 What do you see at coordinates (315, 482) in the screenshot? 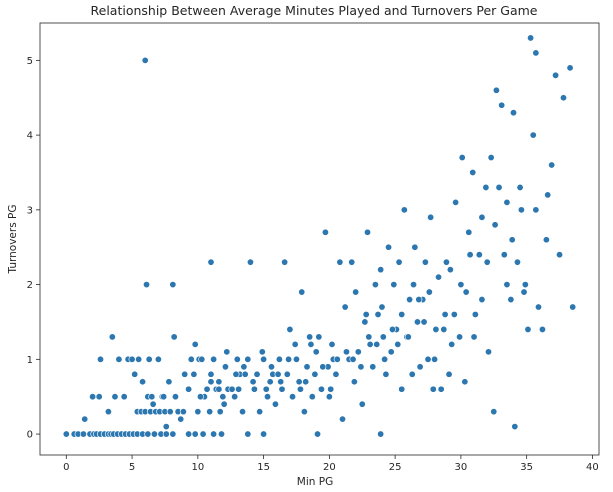
I see `x-axis-label: Min PG` at bounding box center [315, 482].